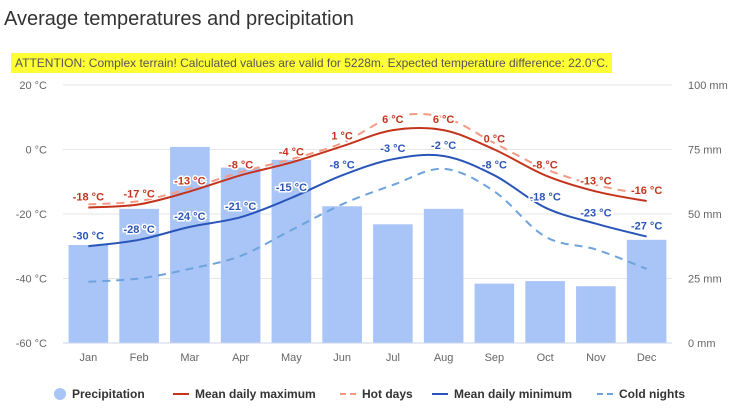  Describe the element at coordinates (179, 19) in the screenshot. I see `chart-title: Average temperatures and precipitation` at that location.